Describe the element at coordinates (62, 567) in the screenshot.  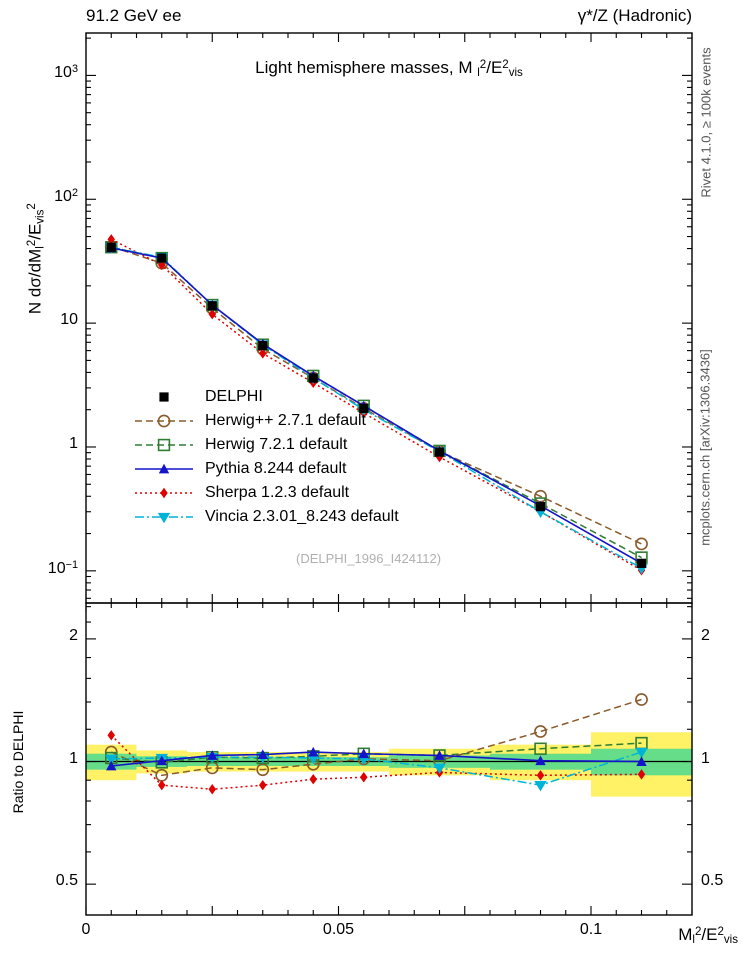
I see `main-y-tick-label-4: 10⁻¹` at that location.